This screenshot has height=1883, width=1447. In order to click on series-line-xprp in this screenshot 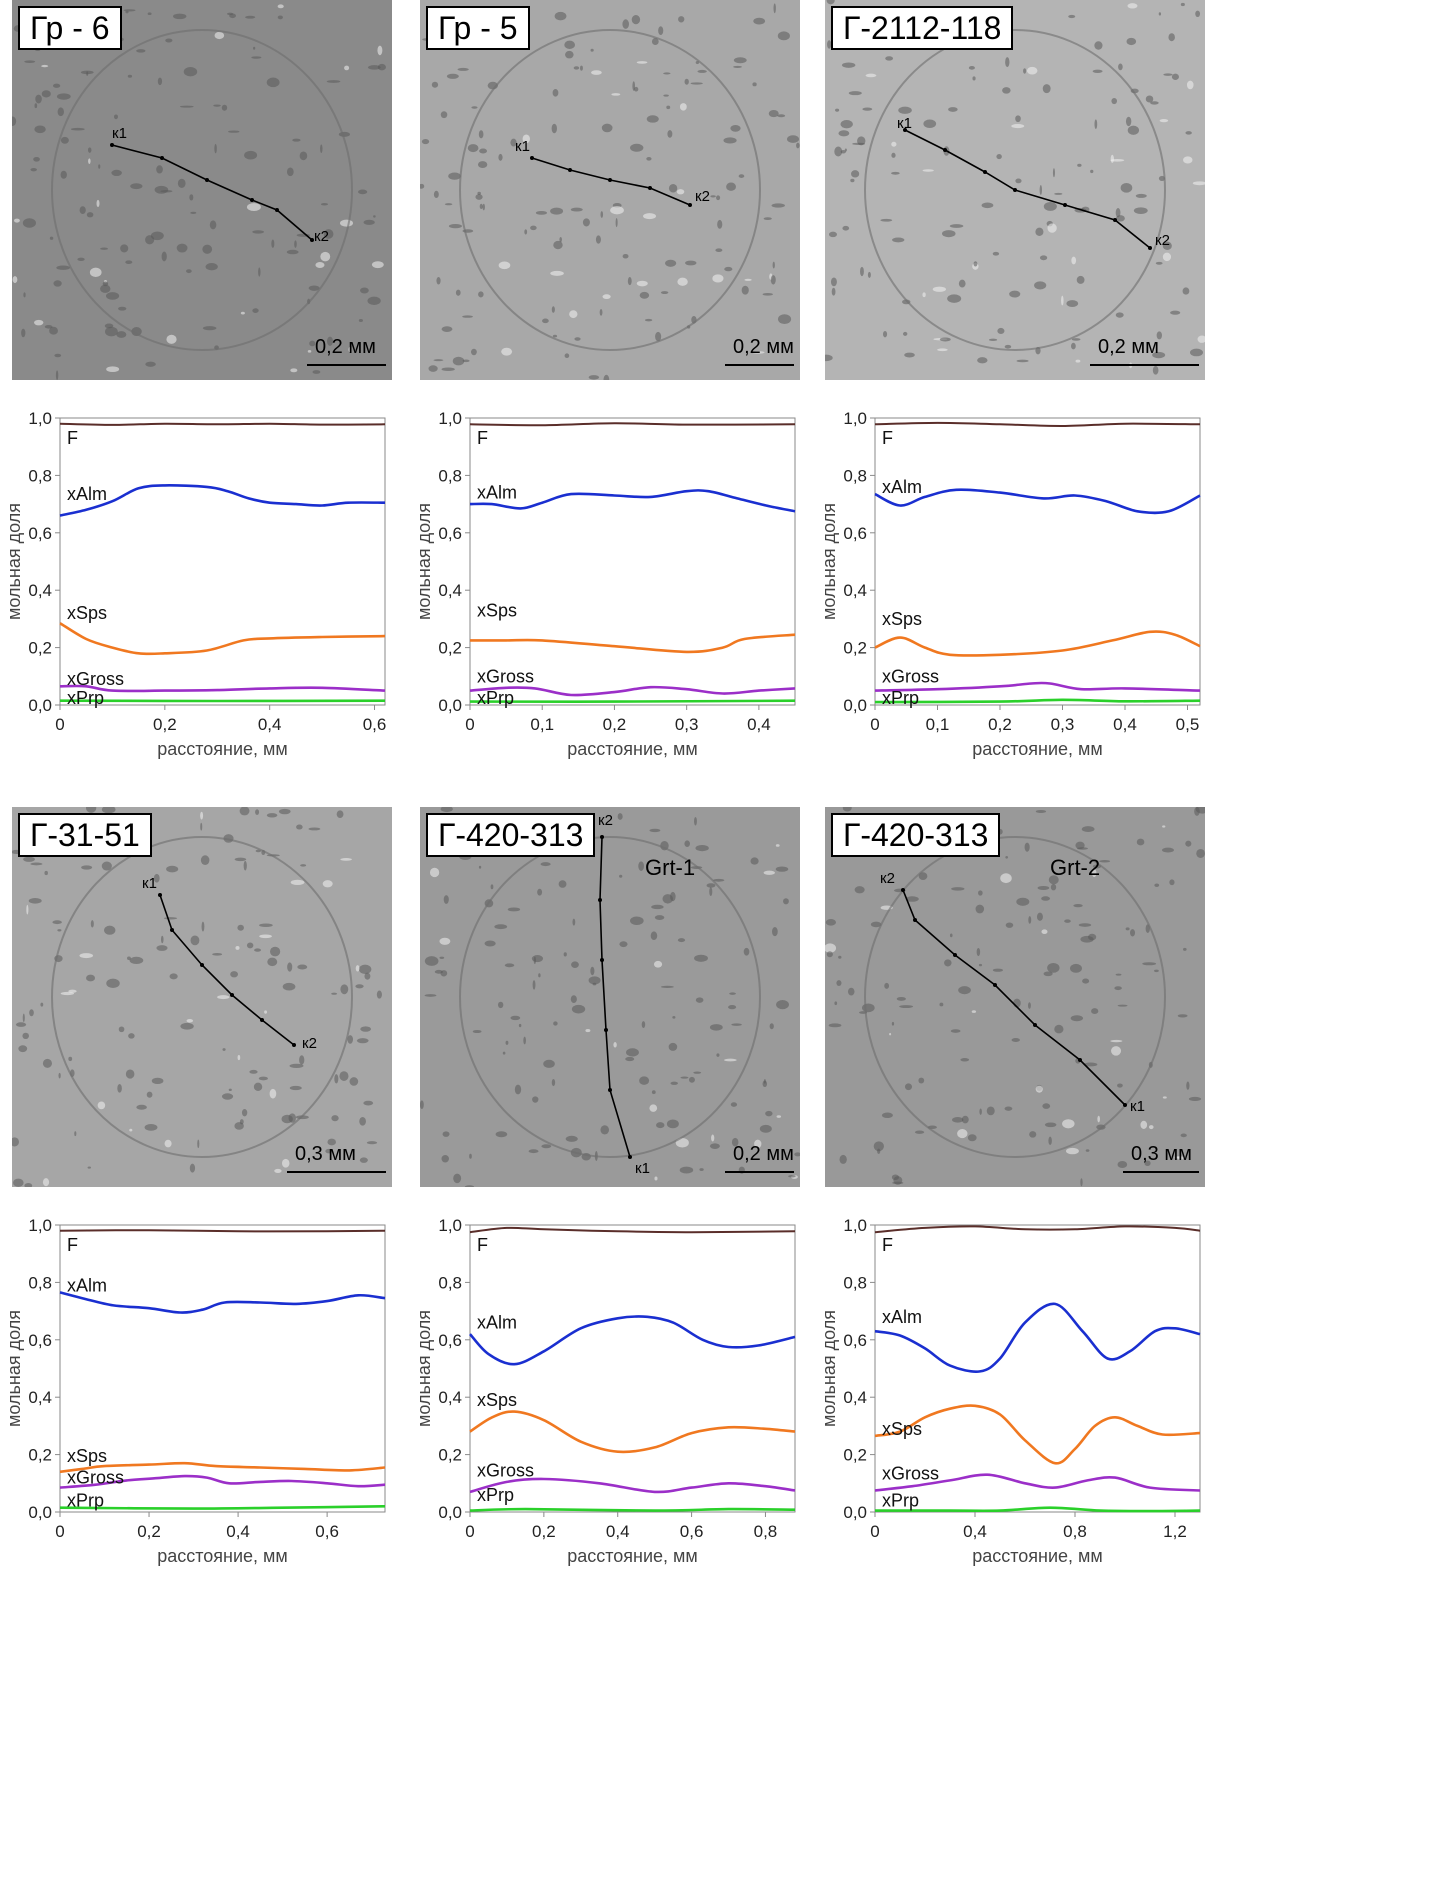, I will do `click(222, 1507)`.